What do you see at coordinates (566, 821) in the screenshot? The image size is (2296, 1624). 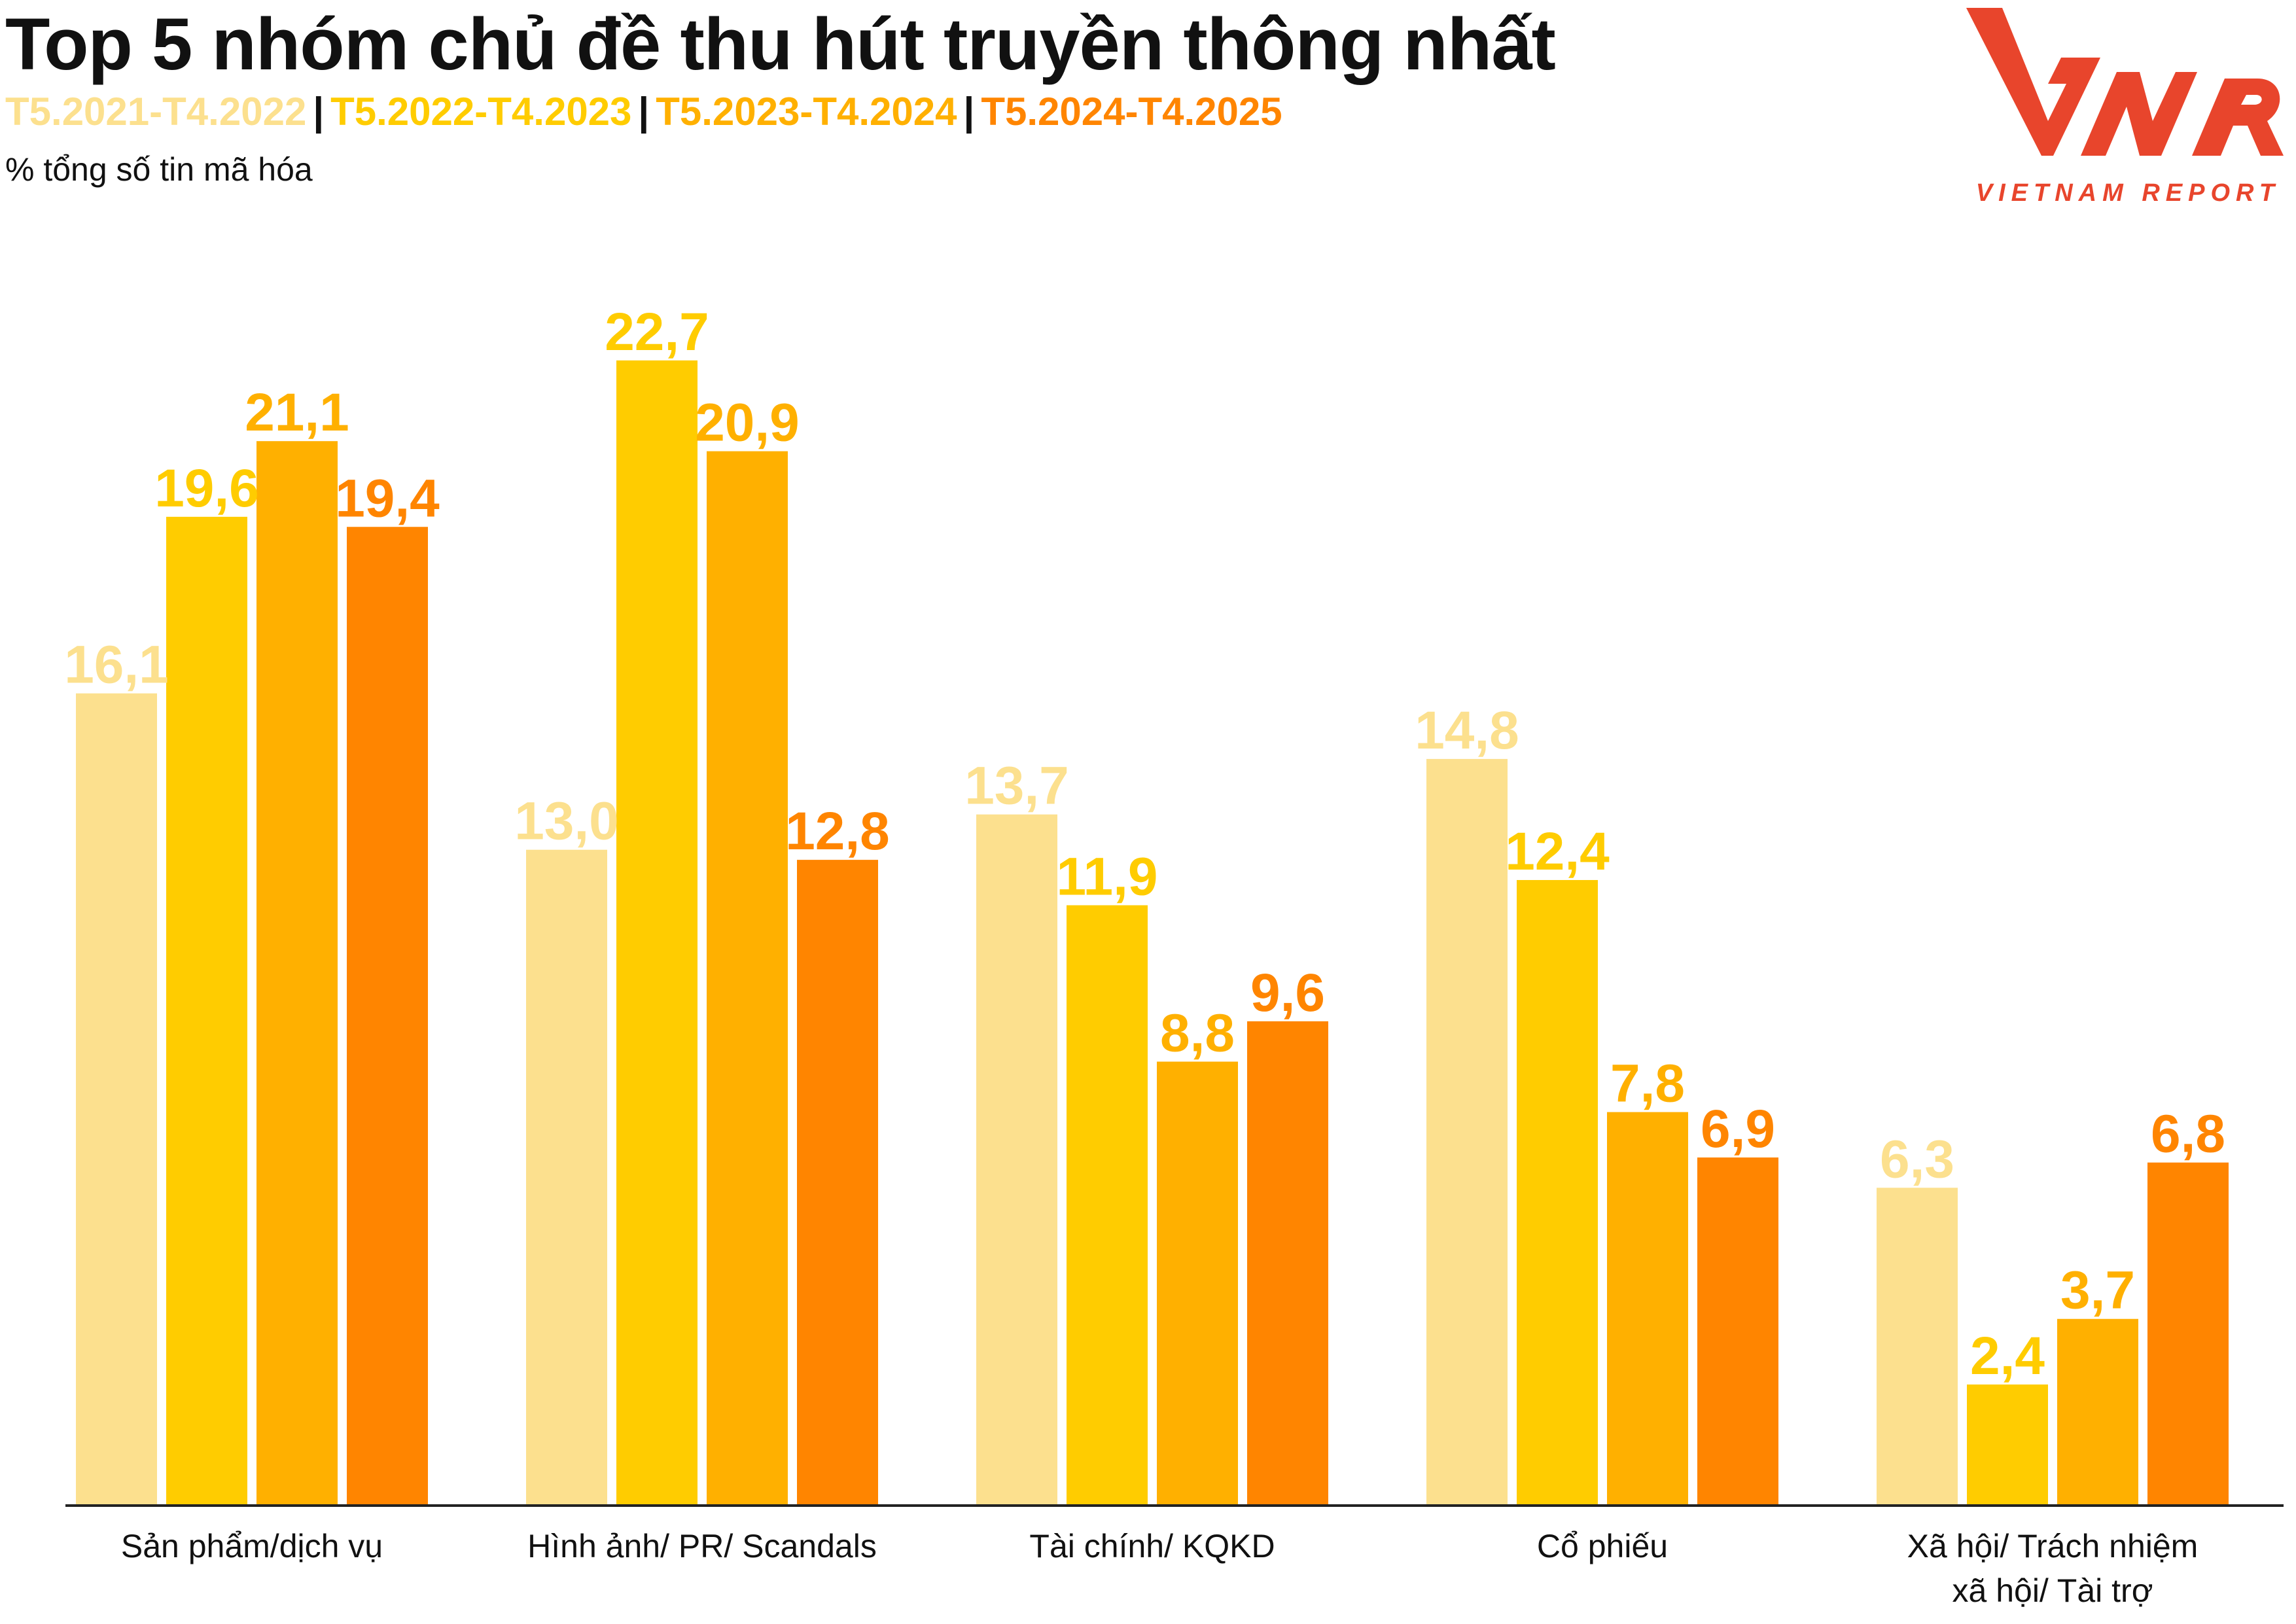 I see `value-label-2-1: 13,0` at bounding box center [566, 821].